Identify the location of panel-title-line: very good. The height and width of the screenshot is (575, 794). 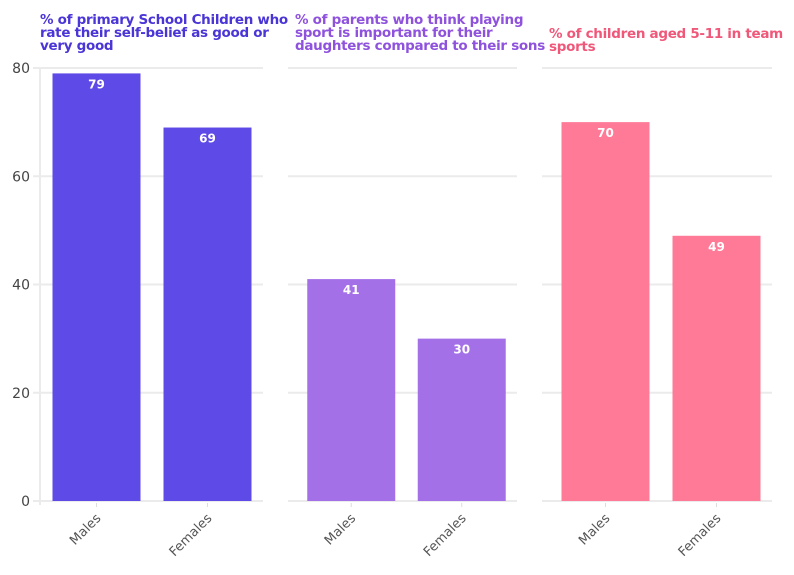
(77, 46).